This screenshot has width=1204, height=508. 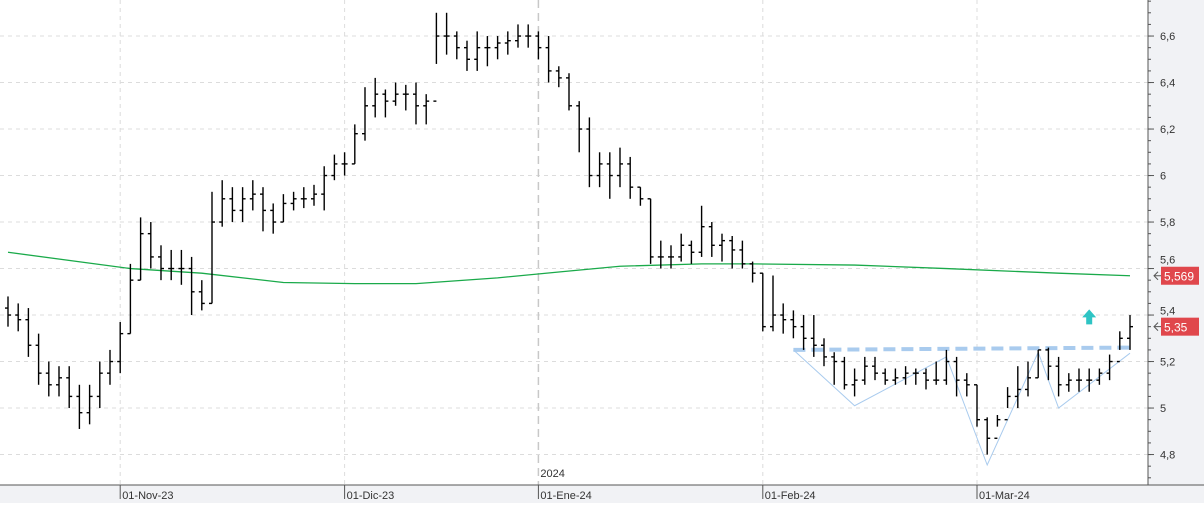 What do you see at coordinates (1163, 409) in the screenshot?
I see `y-tick-label: 5` at bounding box center [1163, 409].